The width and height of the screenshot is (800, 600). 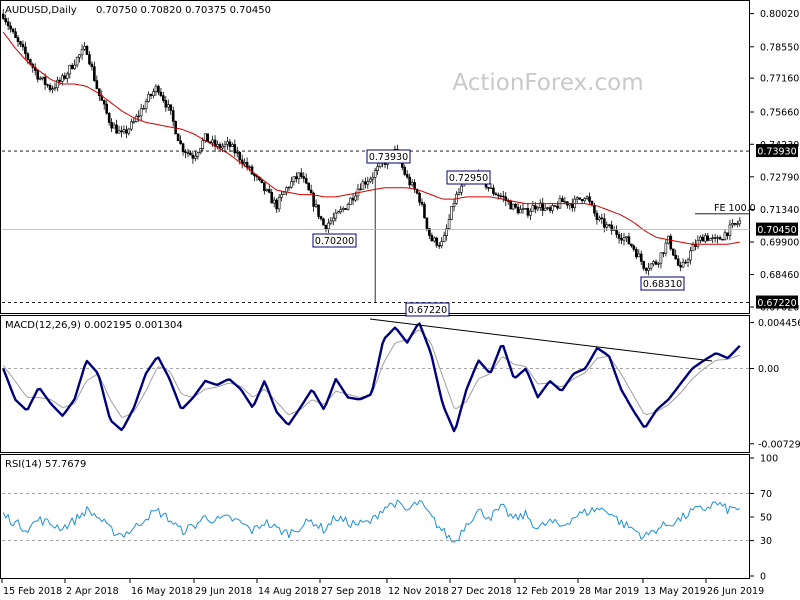 I want to click on tag-support-bg, so click(x=777, y=302).